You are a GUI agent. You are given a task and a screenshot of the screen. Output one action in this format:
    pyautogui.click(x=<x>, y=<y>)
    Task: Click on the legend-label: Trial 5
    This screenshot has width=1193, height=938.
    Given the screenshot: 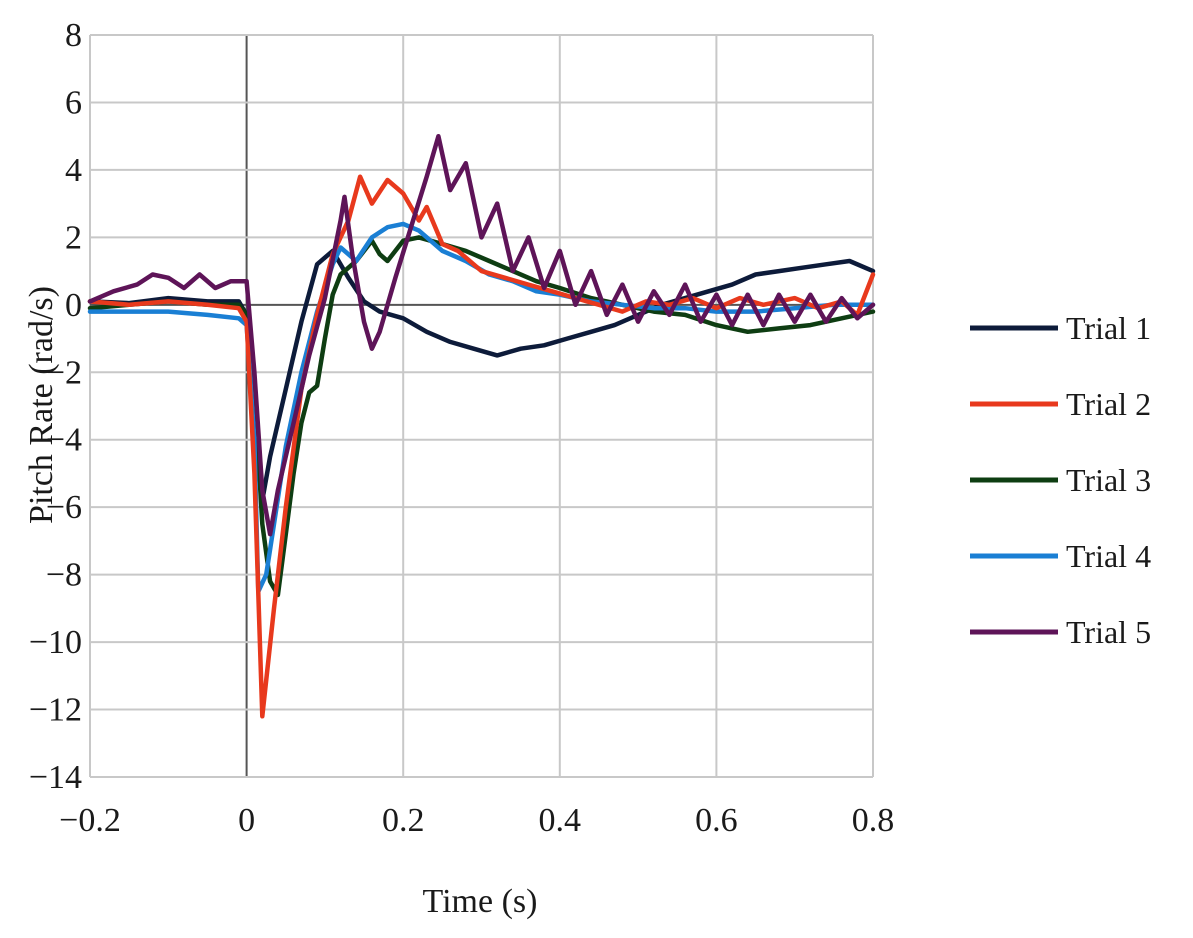 What is the action you would take?
    pyautogui.click(x=1108, y=632)
    